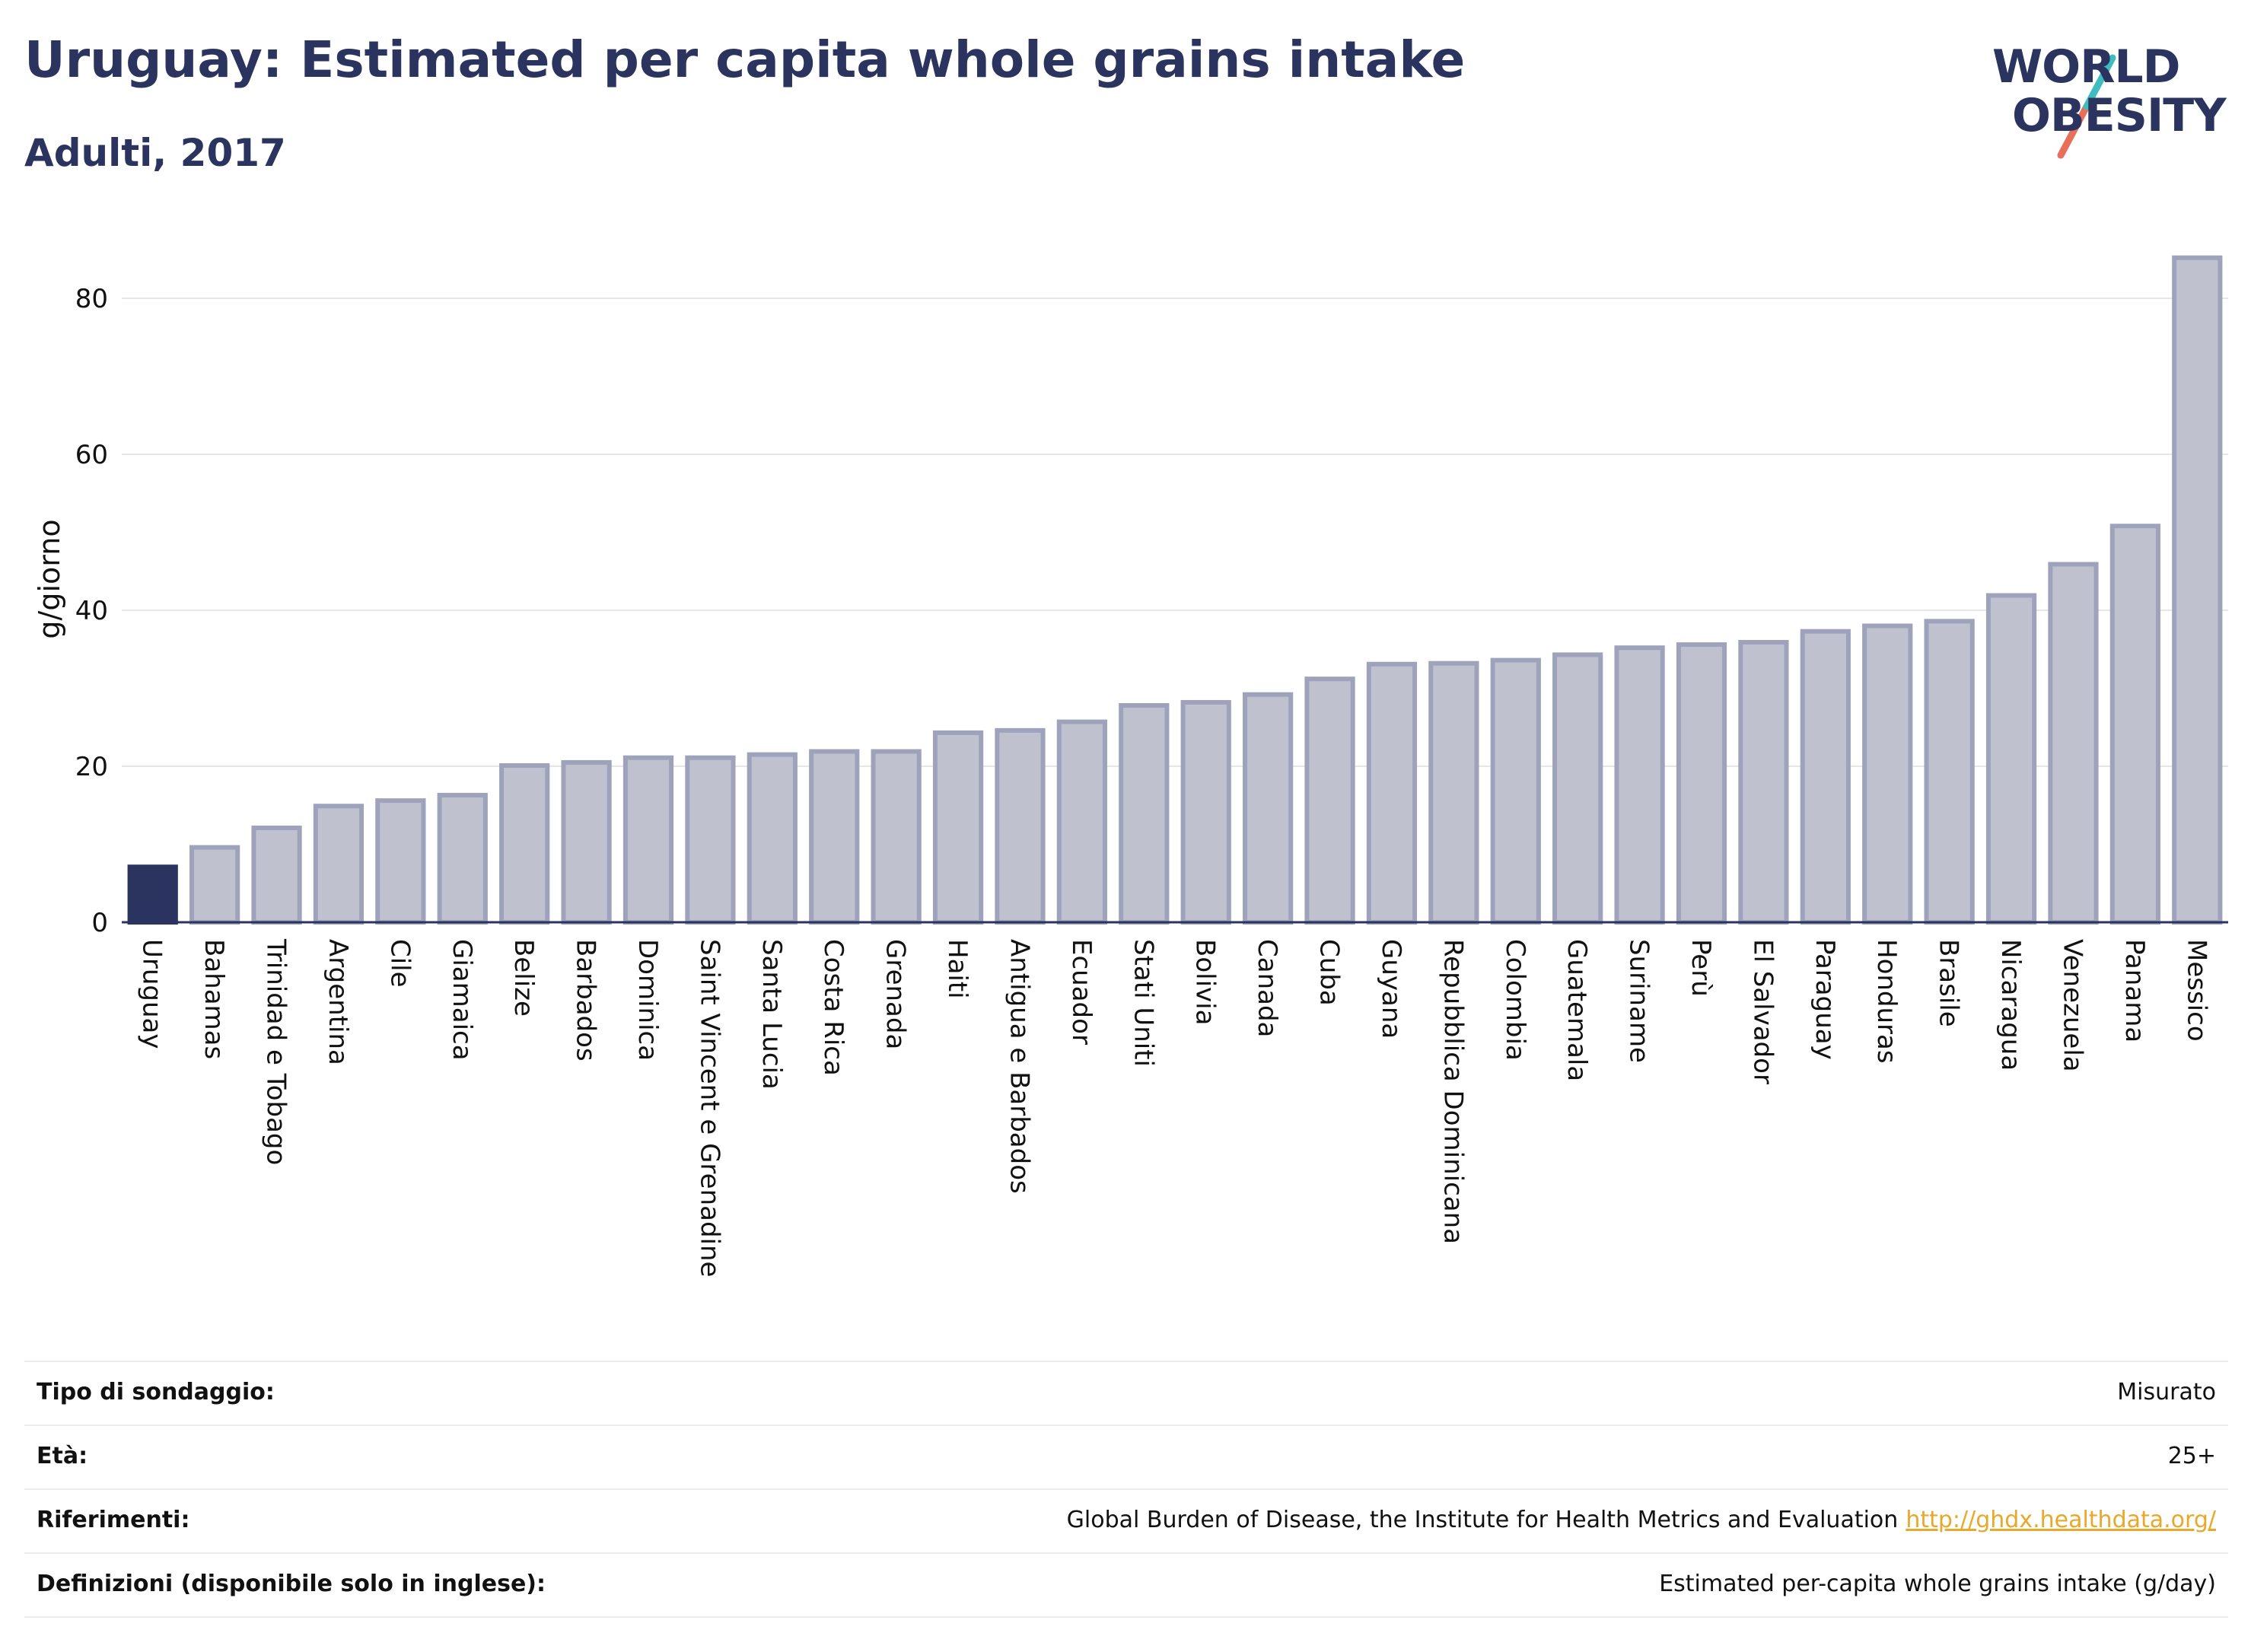  Describe the element at coordinates (1126, 1456) in the screenshot. I see `meta-row-age: Età: 25+` at that location.